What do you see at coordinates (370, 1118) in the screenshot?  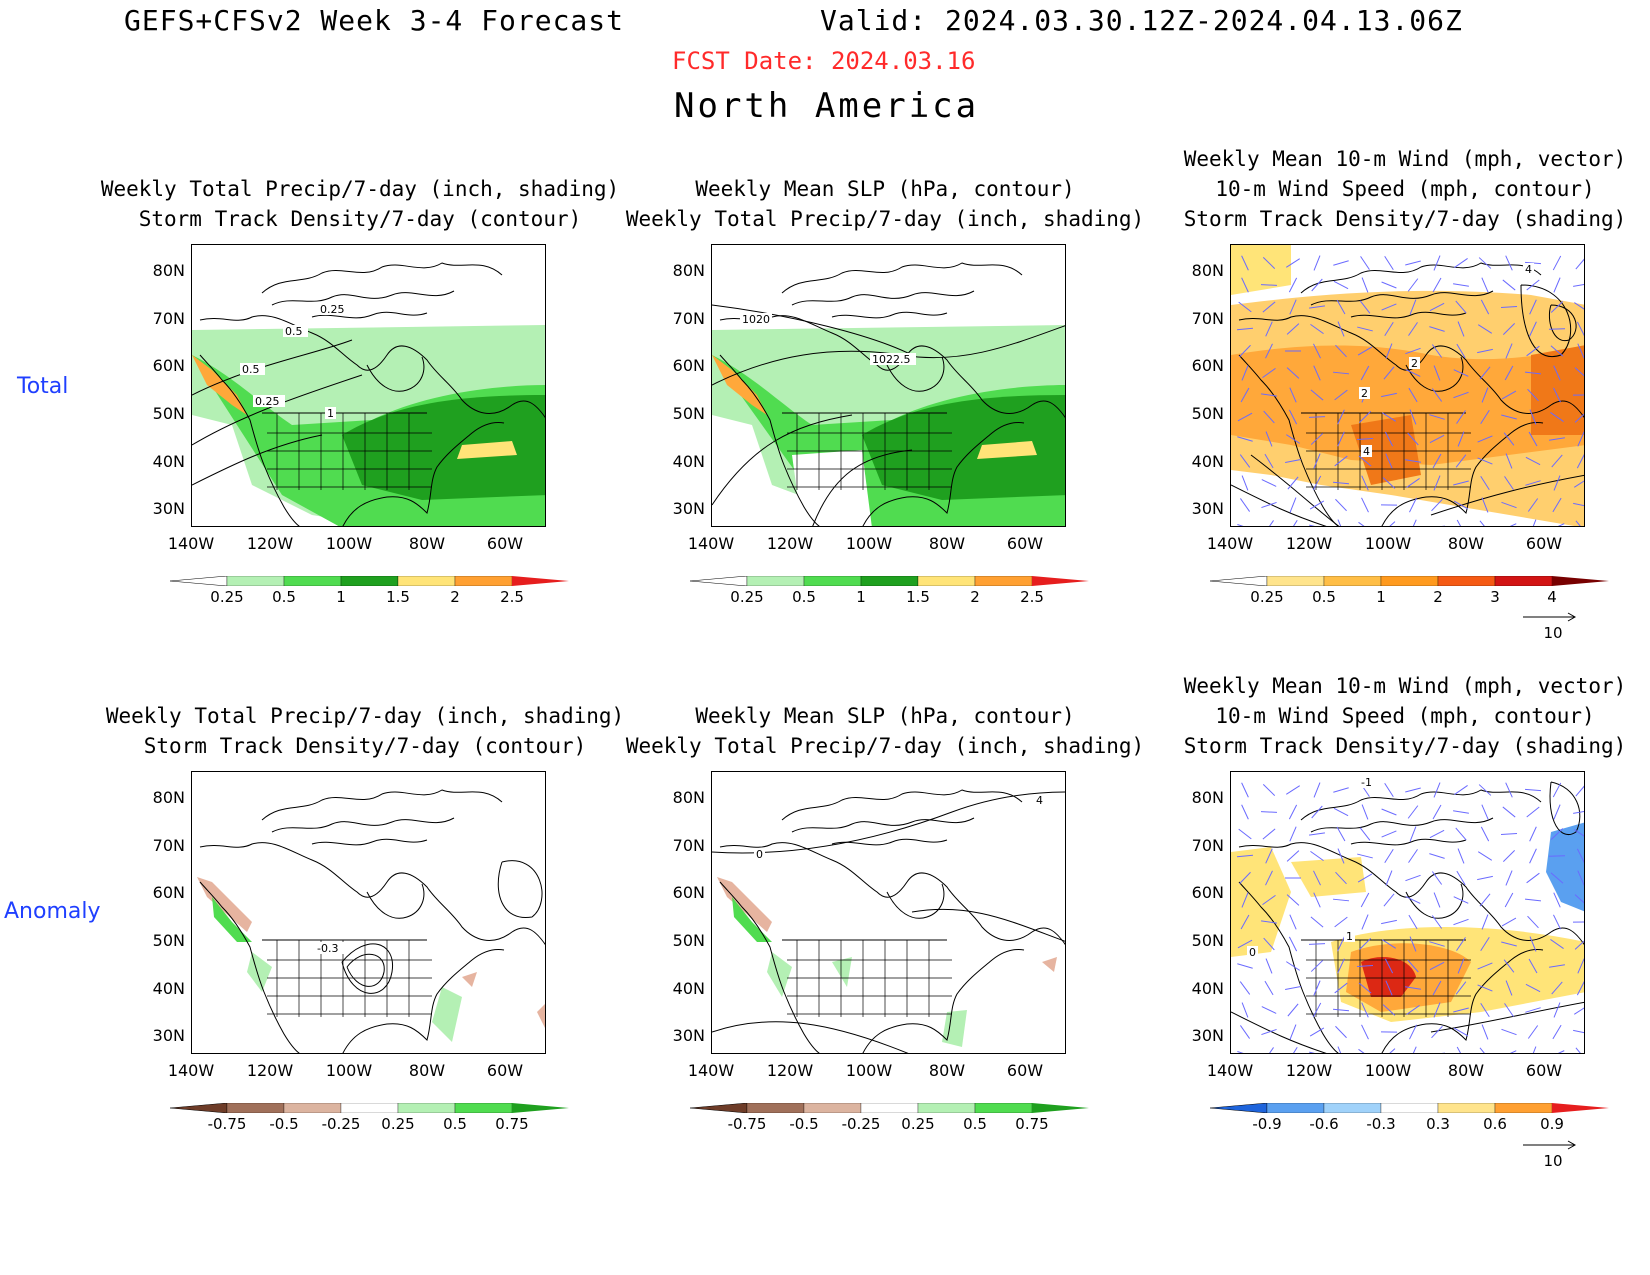 I see `colorbar-precip-anom: -0.75 -0.5 -0.25 0.25 0.5 0.75` at bounding box center [370, 1118].